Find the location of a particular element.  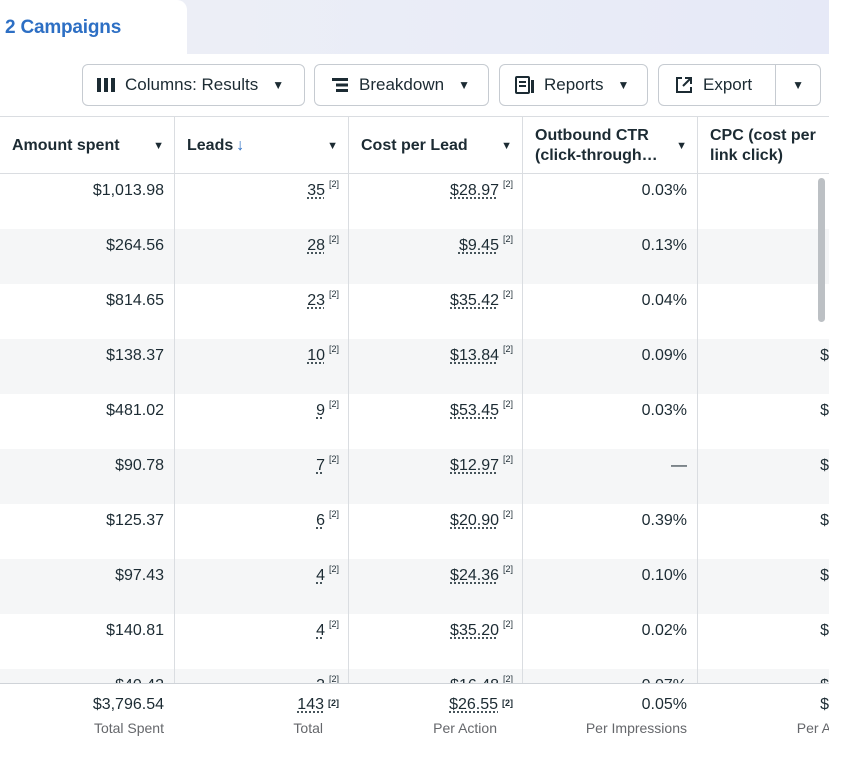

cost-value: $35.42 is located at coordinates (474, 300).